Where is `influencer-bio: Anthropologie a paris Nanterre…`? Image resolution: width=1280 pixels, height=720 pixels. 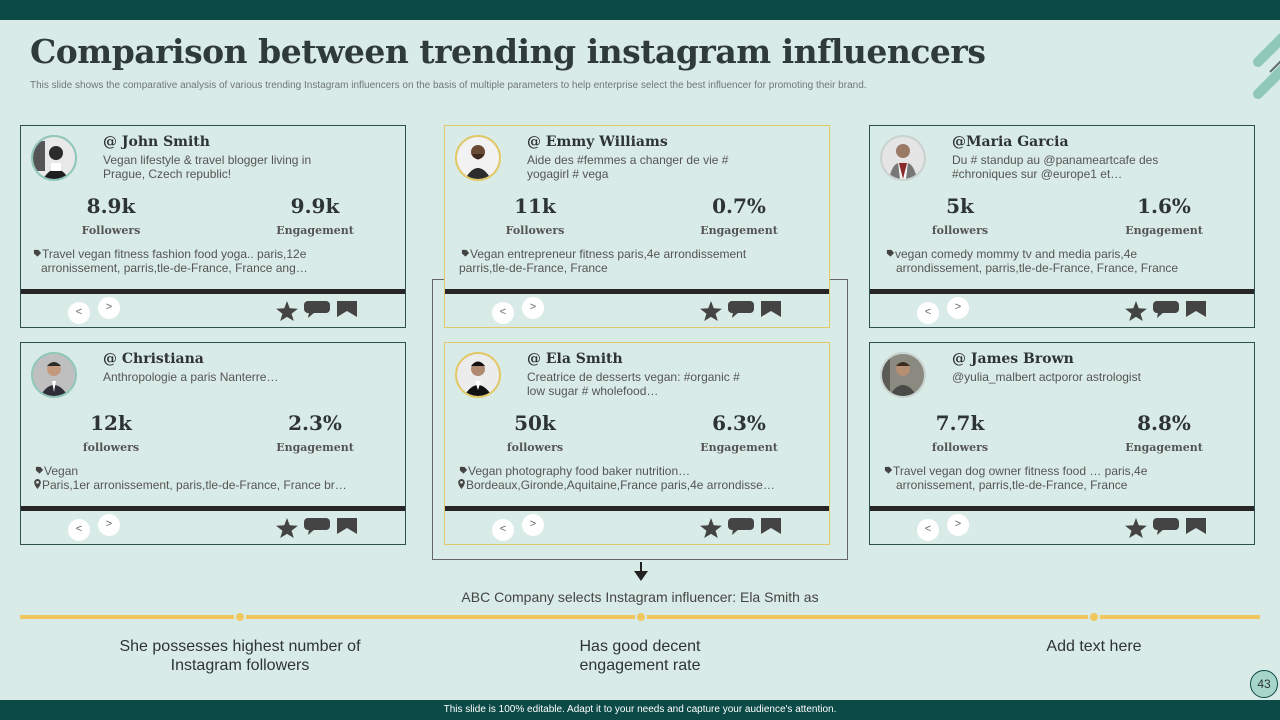 influencer-bio: Anthropologie a paris Nanterre… is located at coordinates (191, 377).